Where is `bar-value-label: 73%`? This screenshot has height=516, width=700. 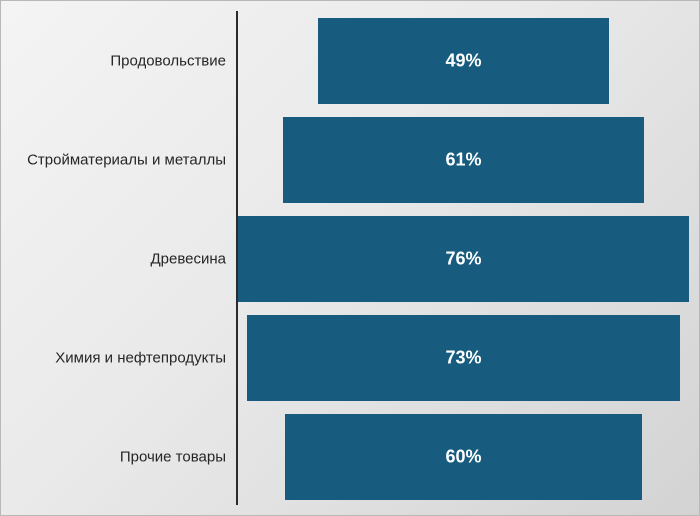
bar-value-label: 73% is located at coordinates (463, 357).